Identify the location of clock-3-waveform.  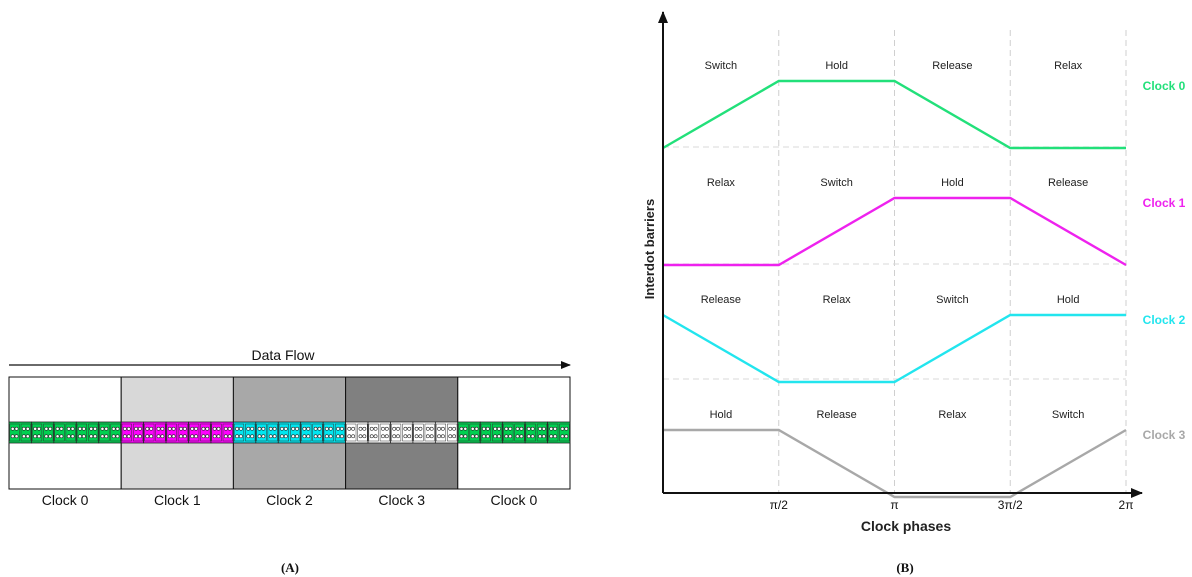
(895, 463).